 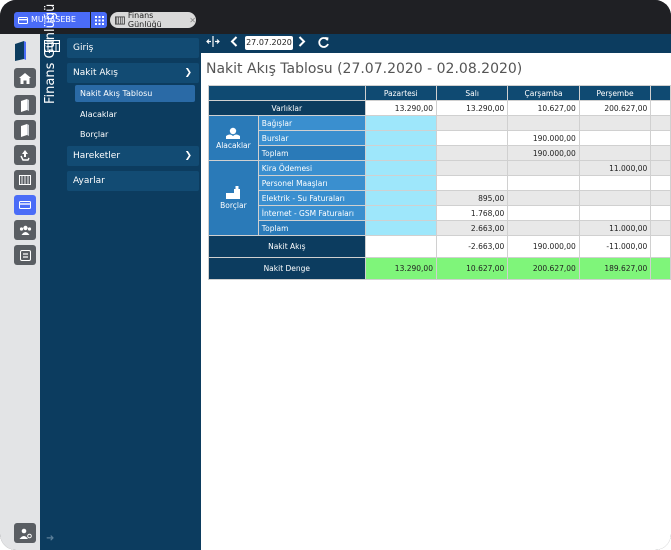 What do you see at coordinates (233, 192) in the screenshot?
I see `expense-icon` at bounding box center [233, 192].